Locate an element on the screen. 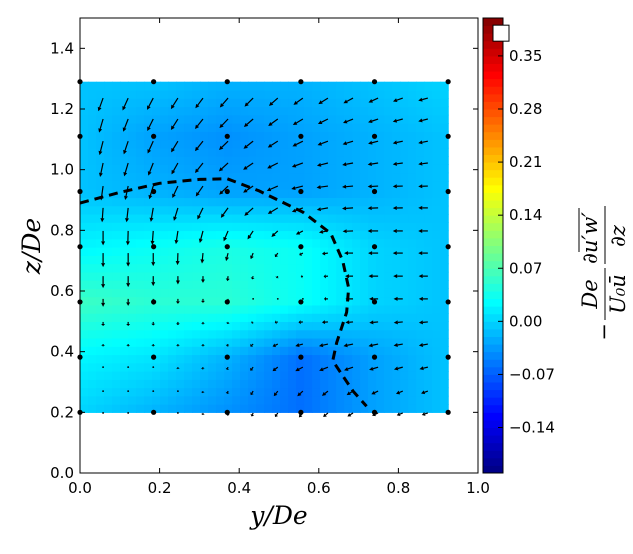 The height and width of the screenshot is (554, 633). colorbar-ticks: 0.350.280.210.140.070.00−0.07−0.14 is located at coordinates (526, 242).